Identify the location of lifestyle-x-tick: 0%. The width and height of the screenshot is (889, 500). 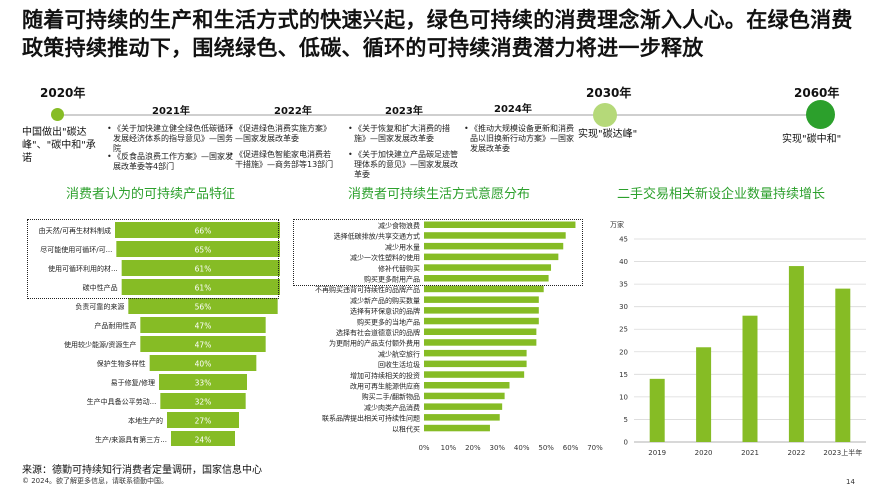
(423, 448).